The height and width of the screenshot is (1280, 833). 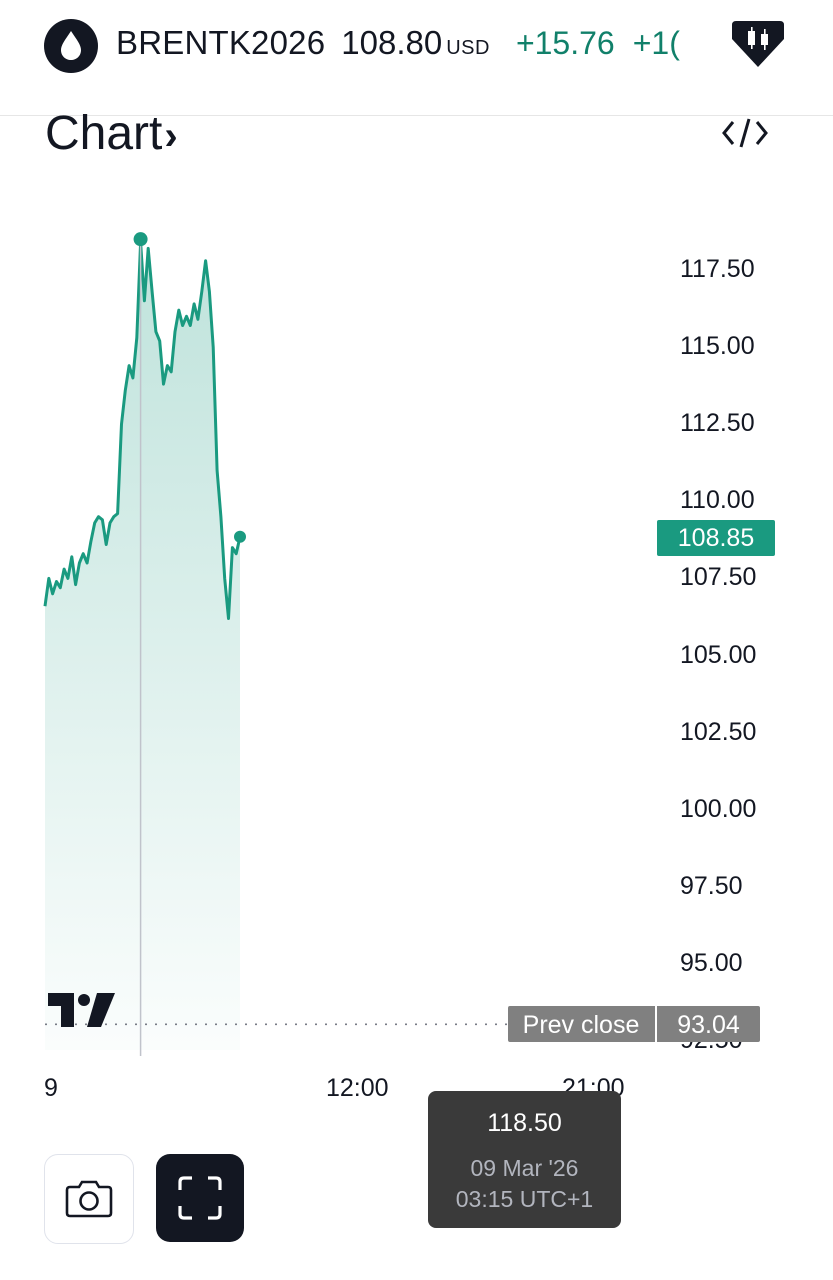 What do you see at coordinates (142, 430) in the screenshot?
I see `price-line` at bounding box center [142, 430].